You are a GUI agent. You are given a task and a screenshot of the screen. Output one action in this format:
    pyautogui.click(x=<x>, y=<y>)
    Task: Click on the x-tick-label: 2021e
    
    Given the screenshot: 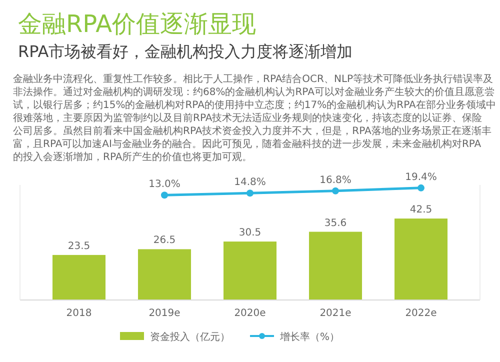 What is the action you would take?
    pyautogui.click(x=336, y=313)
    